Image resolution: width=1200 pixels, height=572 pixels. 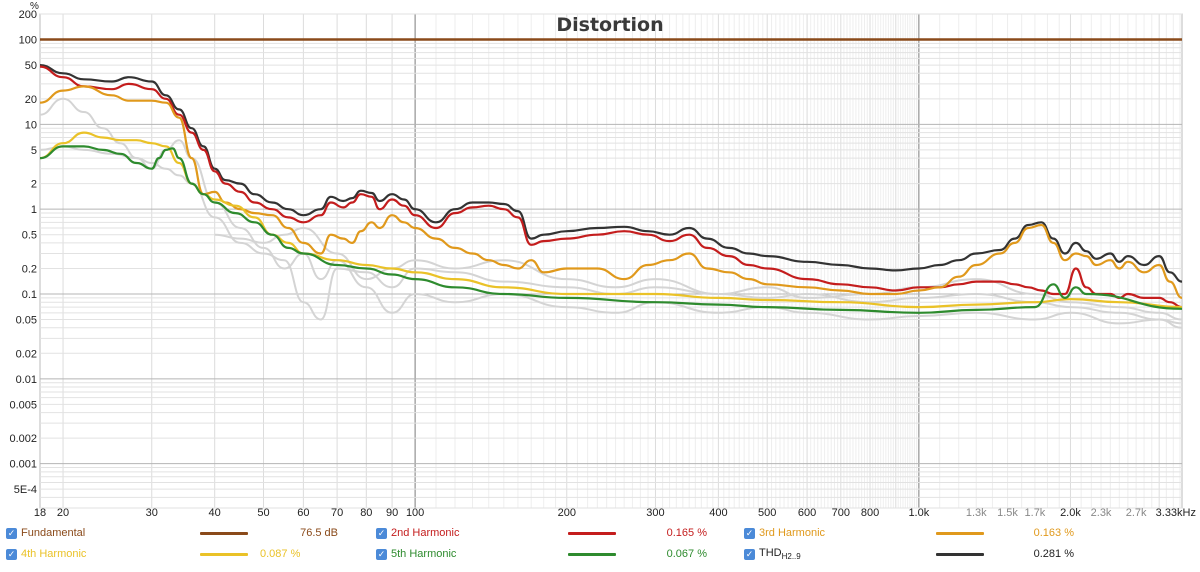 I want to click on y-unit-label: %, so click(x=34, y=6).